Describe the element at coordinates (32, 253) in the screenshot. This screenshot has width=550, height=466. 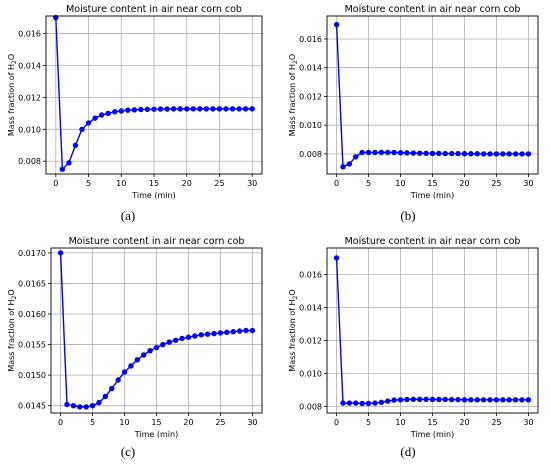
I see `y-tick-label: 0.0170` at that location.